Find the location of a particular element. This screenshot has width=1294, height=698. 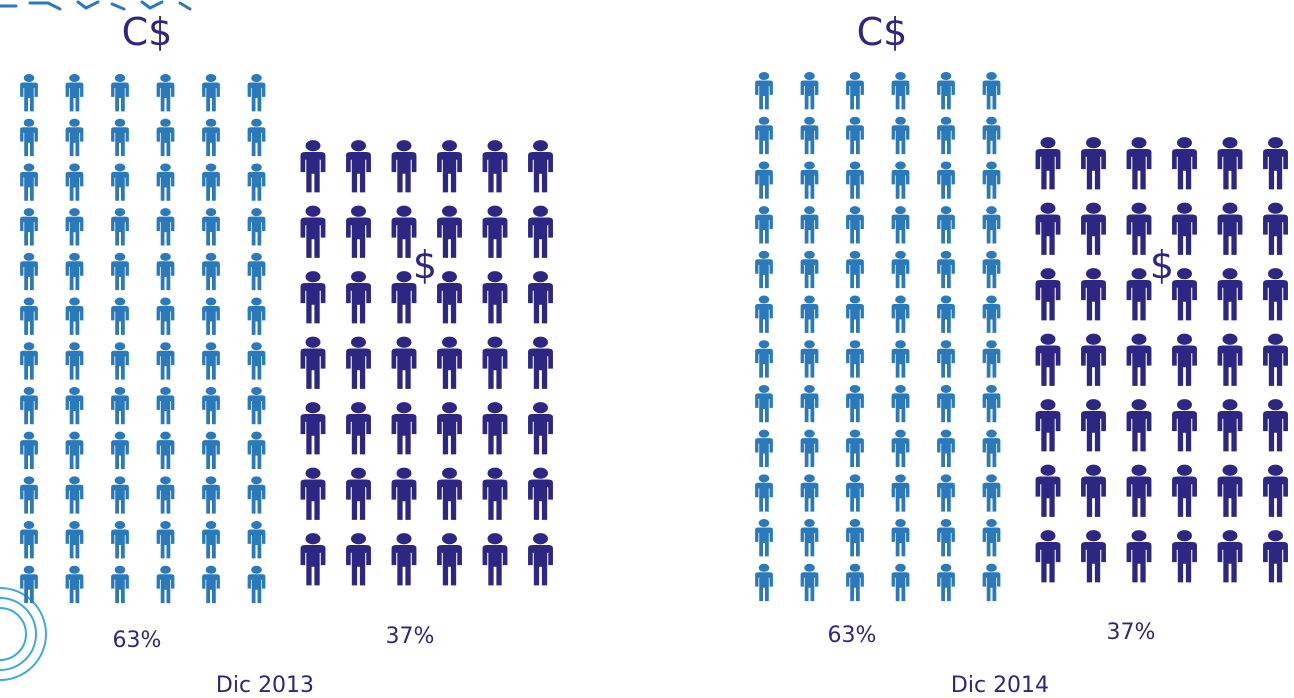

category-label-2013: Dic 2013 is located at coordinates (265, 685).